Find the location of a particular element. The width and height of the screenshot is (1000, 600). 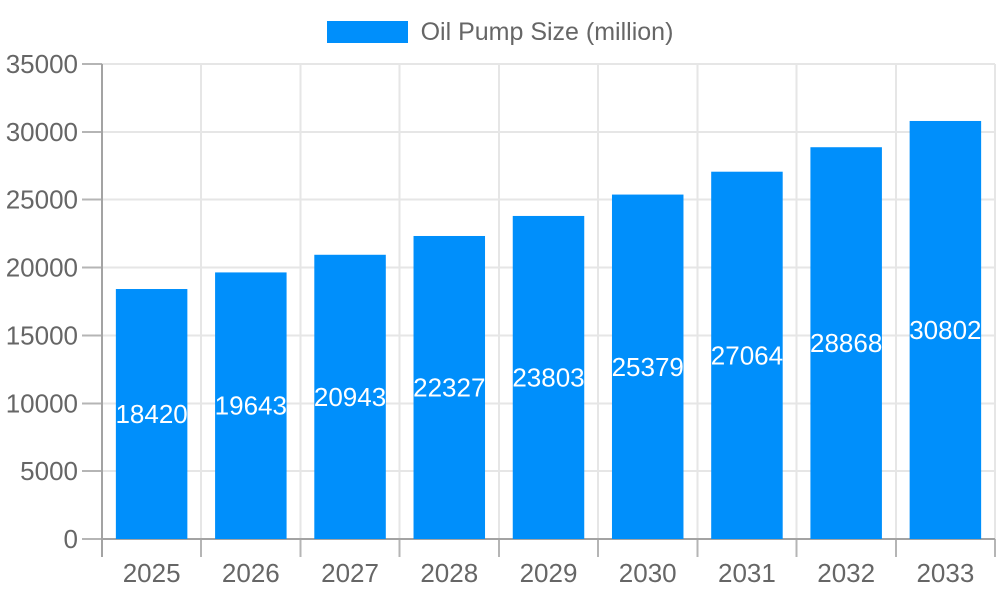

bar-value-label: 22327 is located at coordinates (449, 387).